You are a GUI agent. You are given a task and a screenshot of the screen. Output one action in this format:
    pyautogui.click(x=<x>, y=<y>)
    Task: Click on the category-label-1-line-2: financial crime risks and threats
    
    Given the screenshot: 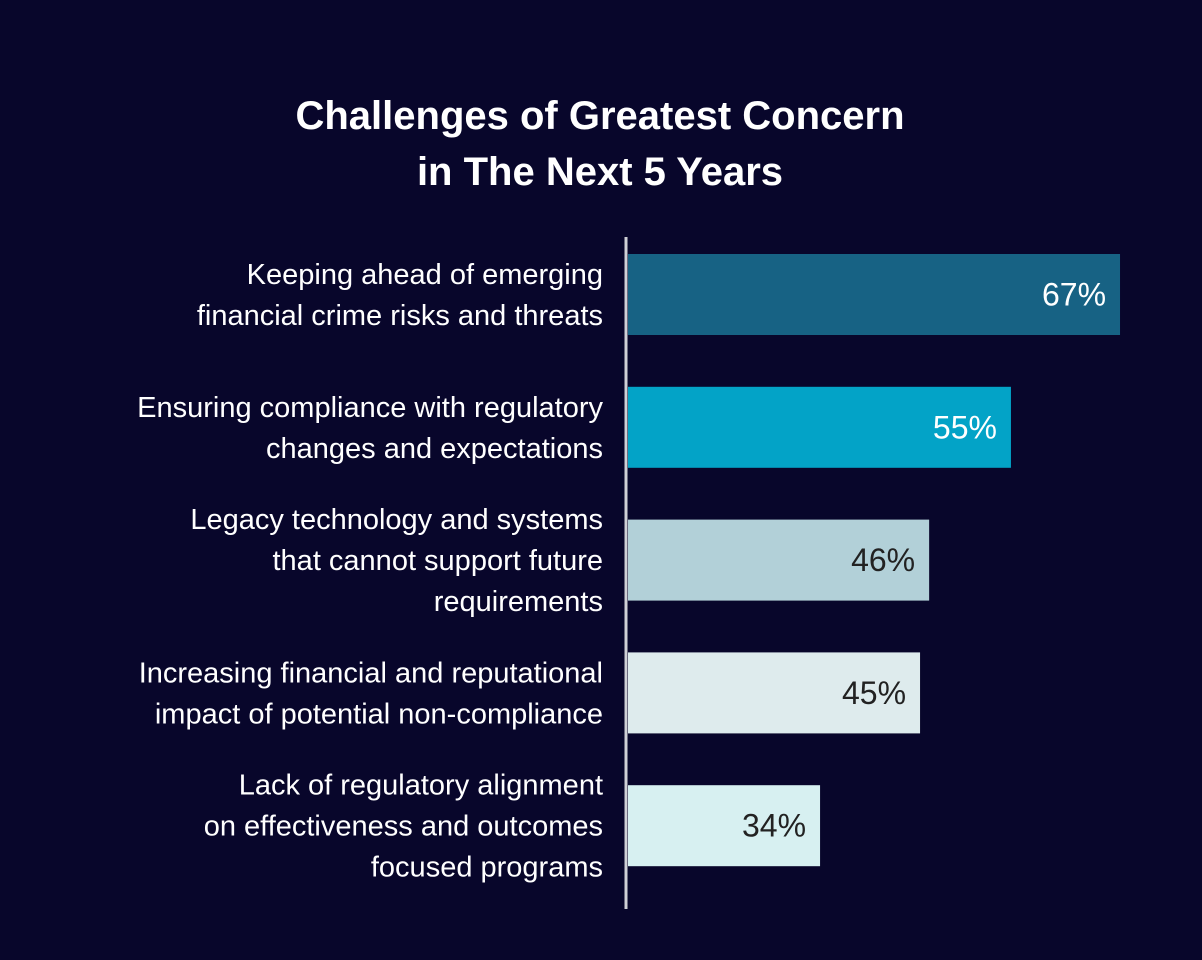 What is the action you would take?
    pyautogui.click(x=400, y=316)
    